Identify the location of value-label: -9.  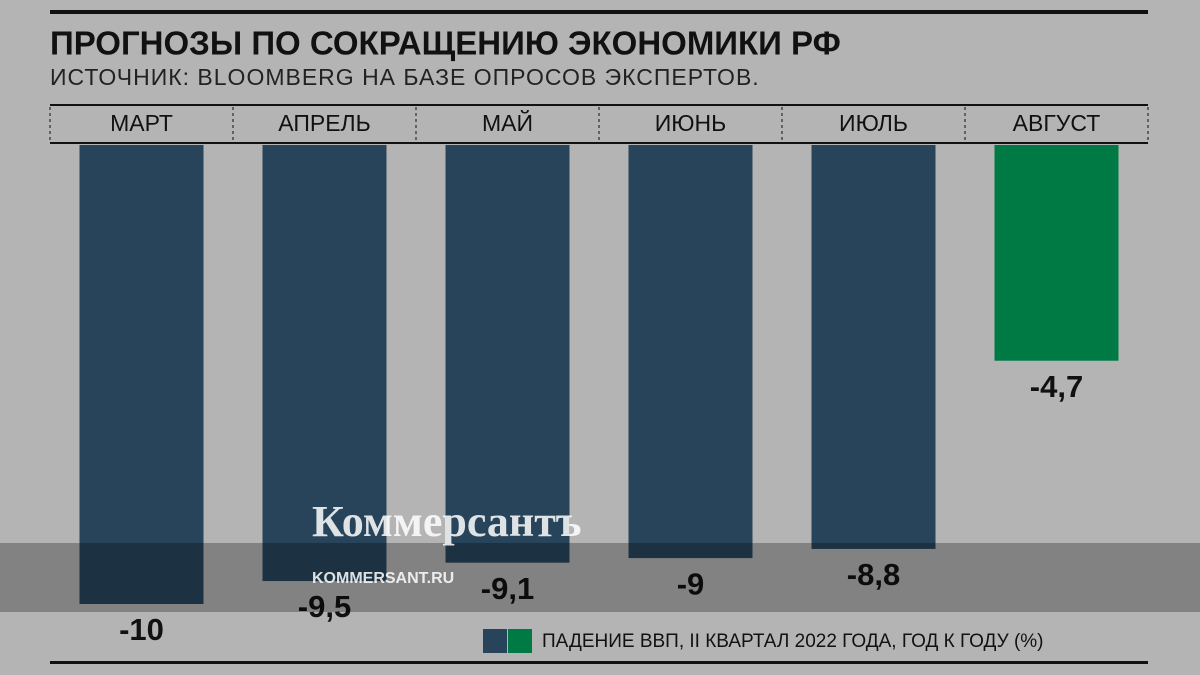
(691, 583).